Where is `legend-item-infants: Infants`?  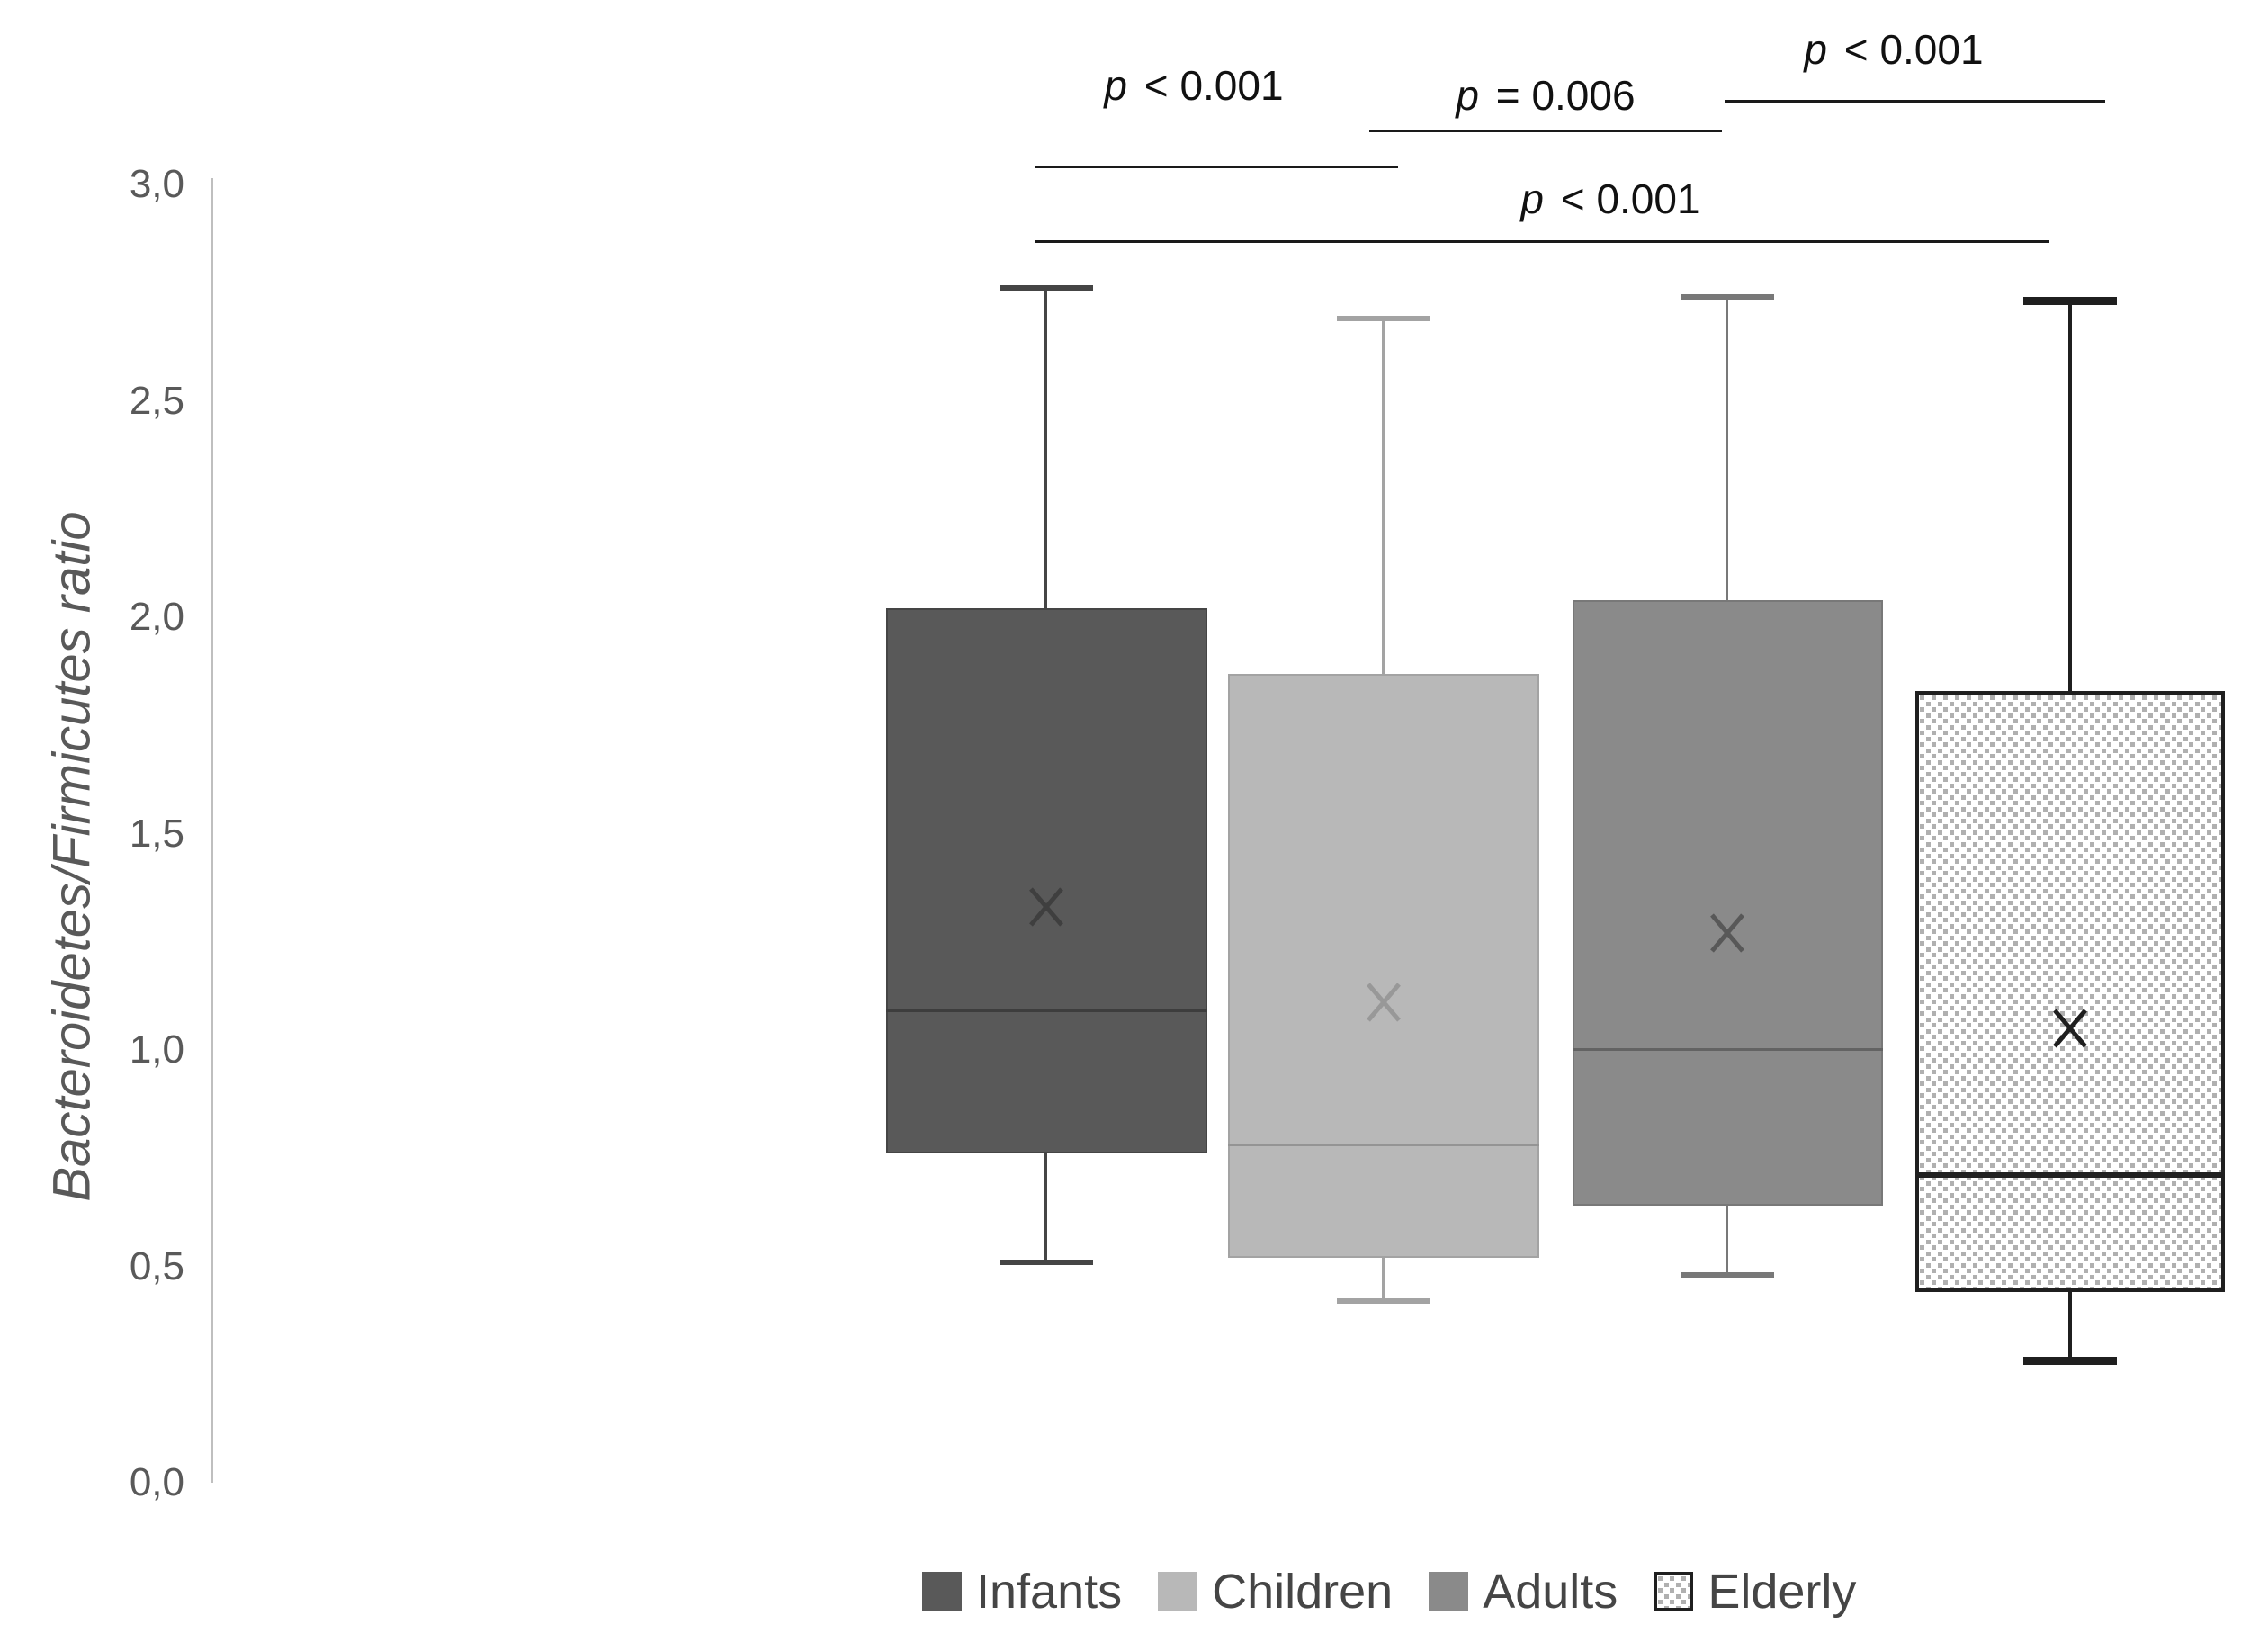
legend-item-infants: Infants is located at coordinates (1022, 1591).